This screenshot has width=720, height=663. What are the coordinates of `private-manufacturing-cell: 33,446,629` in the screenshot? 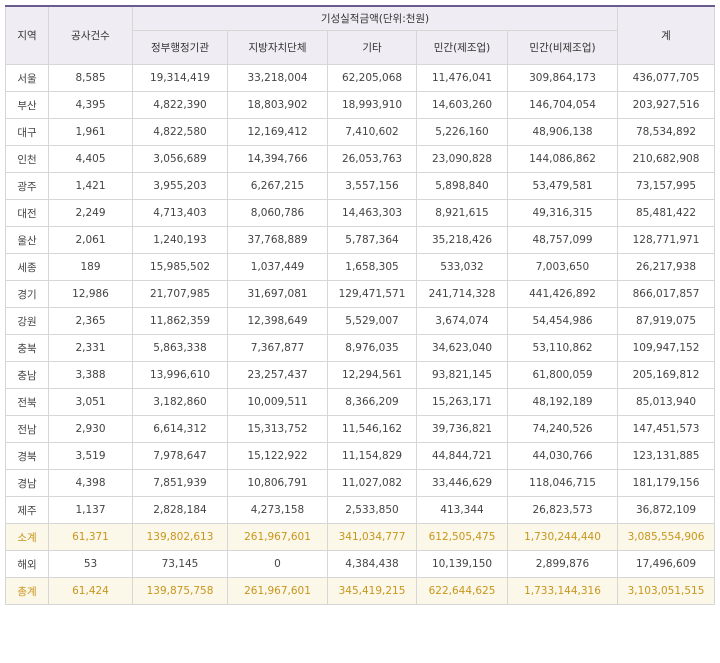 It's located at (462, 483).